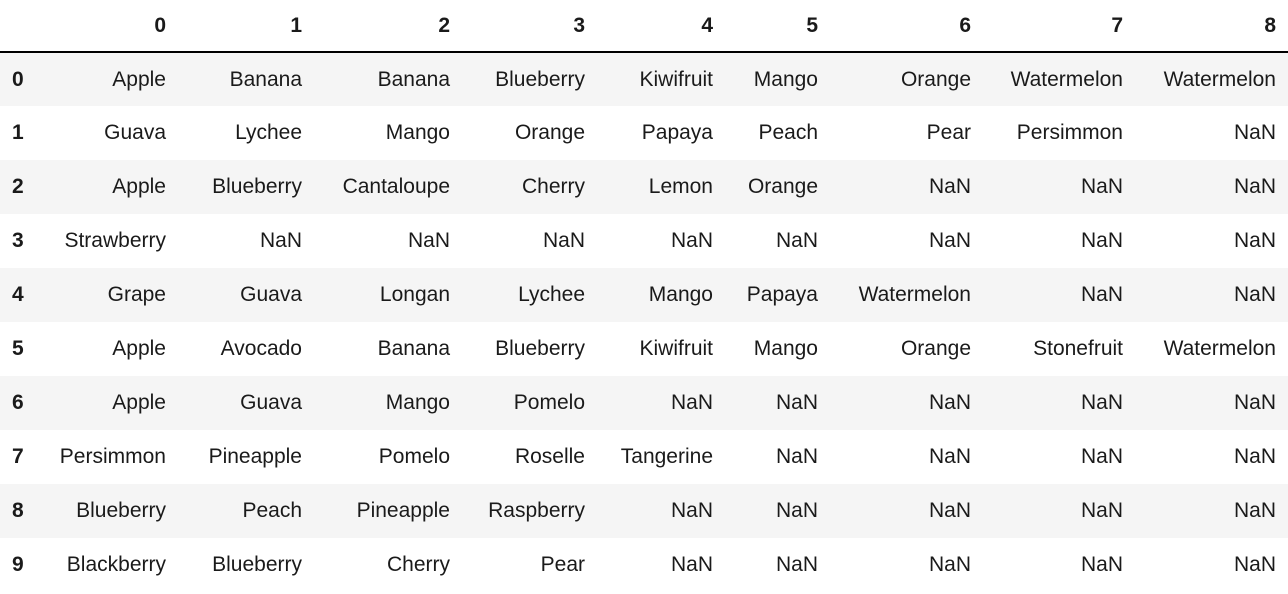 The width and height of the screenshot is (1288, 594). What do you see at coordinates (549, 456) in the screenshot?
I see `table-cell: Roselle` at bounding box center [549, 456].